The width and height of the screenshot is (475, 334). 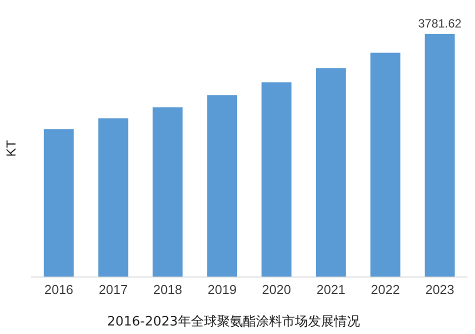 What do you see at coordinates (113, 290) in the screenshot?
I see `x-tick-label: 2017` at bounding box center [113, 290].